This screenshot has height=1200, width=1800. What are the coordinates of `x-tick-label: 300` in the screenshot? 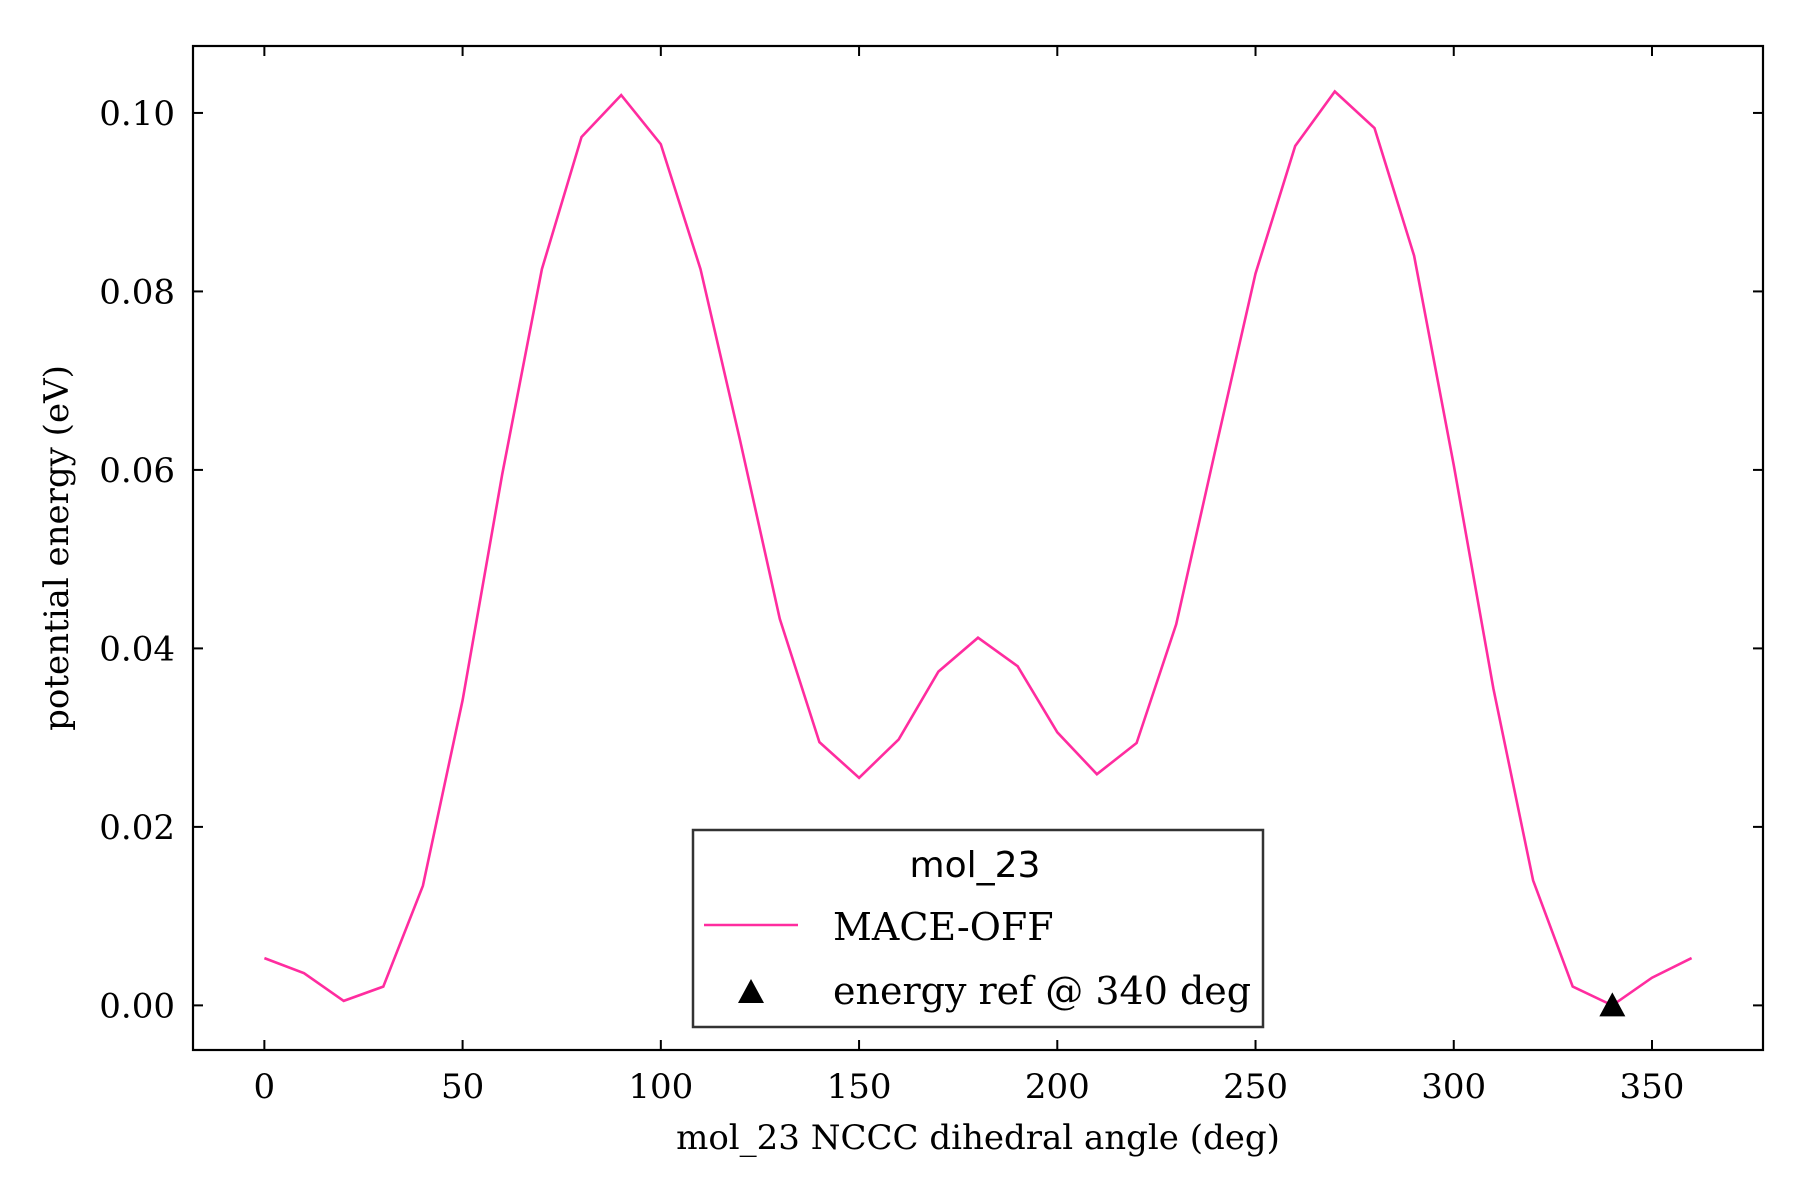 It's located at (1453, 1087).